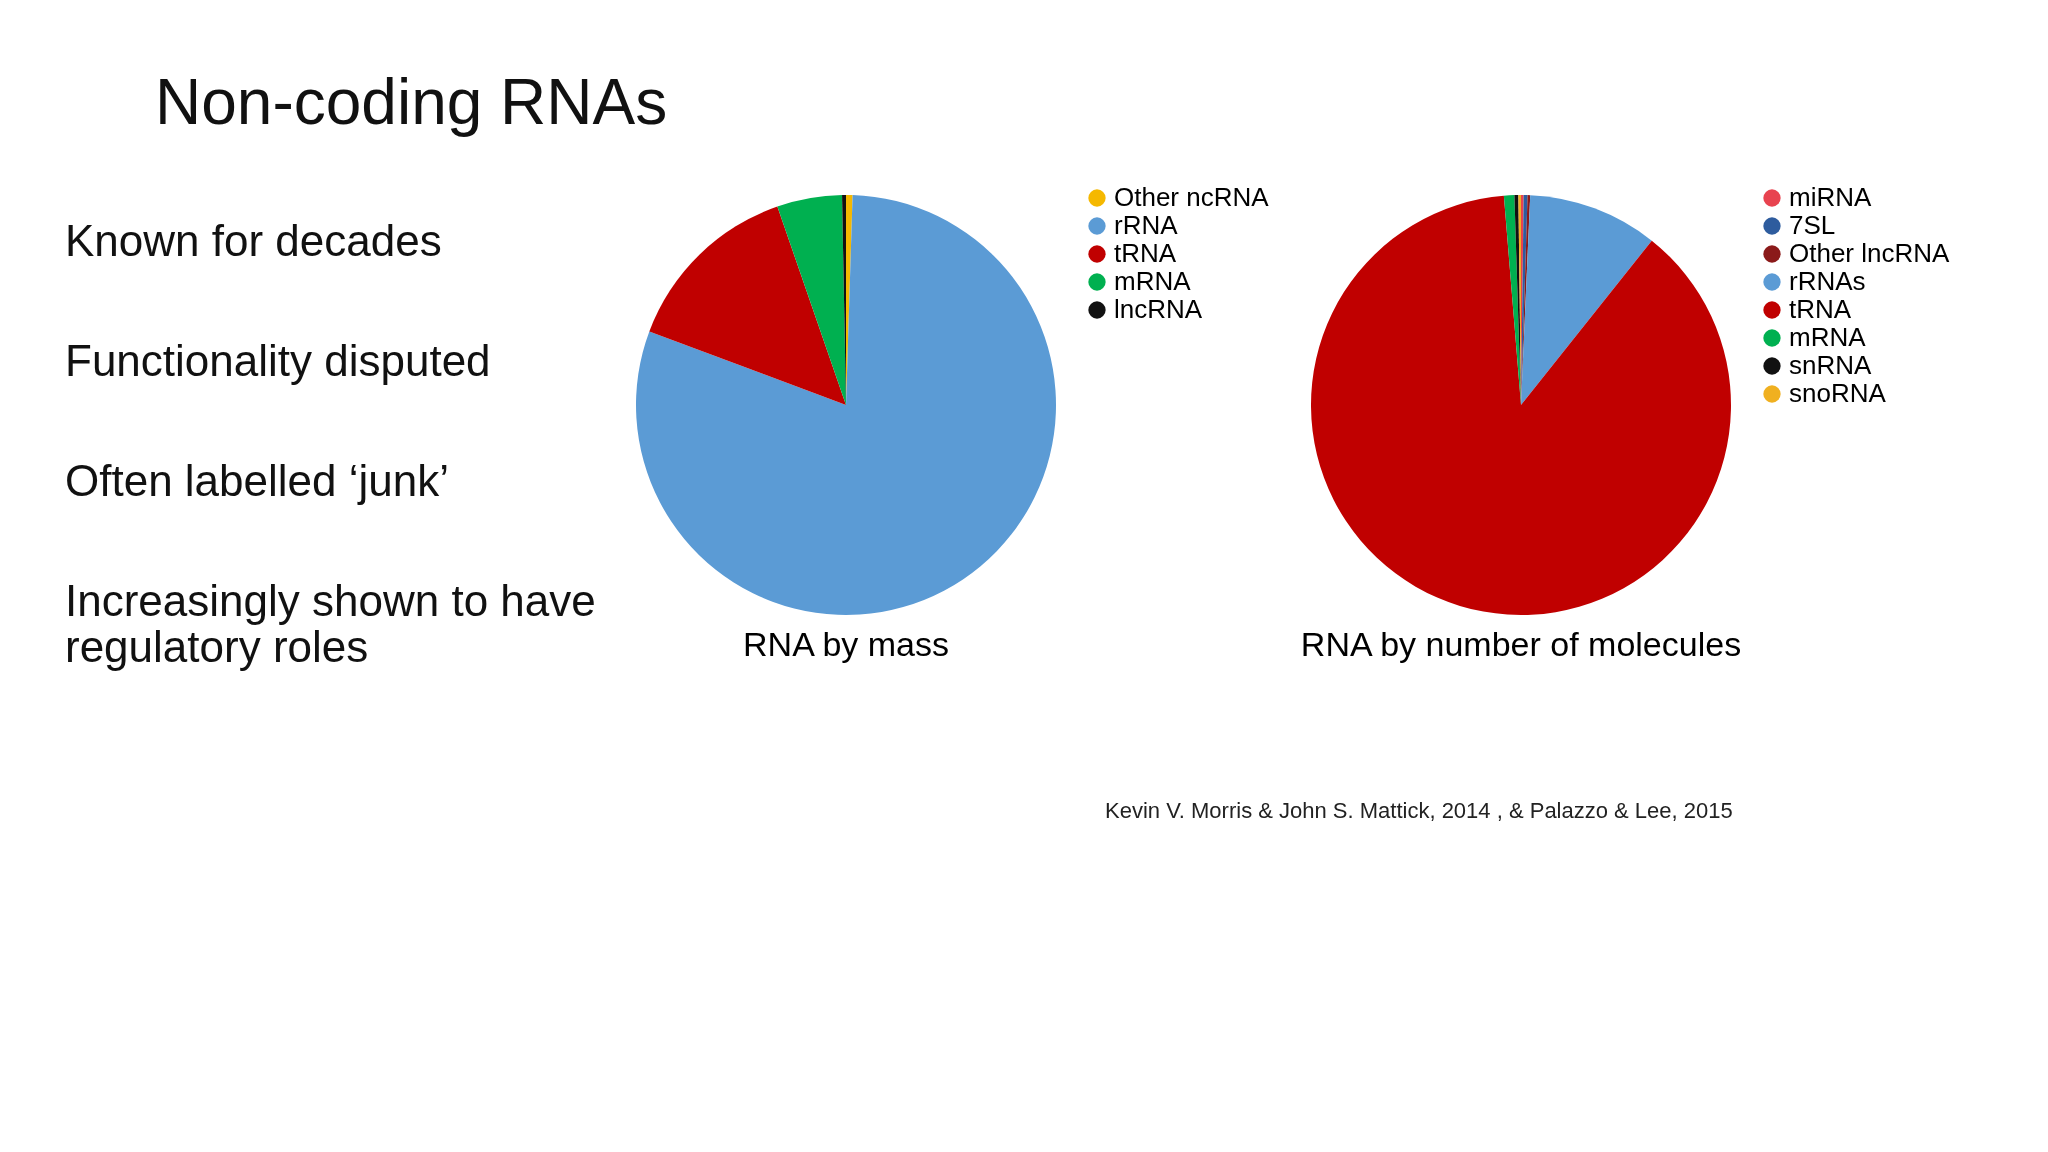 The height and width of the screenshot is (1152, 2048). Describe the element at coordinates (1831, 365) in the screenshot. I see `legend-label: snRNA` at that location.